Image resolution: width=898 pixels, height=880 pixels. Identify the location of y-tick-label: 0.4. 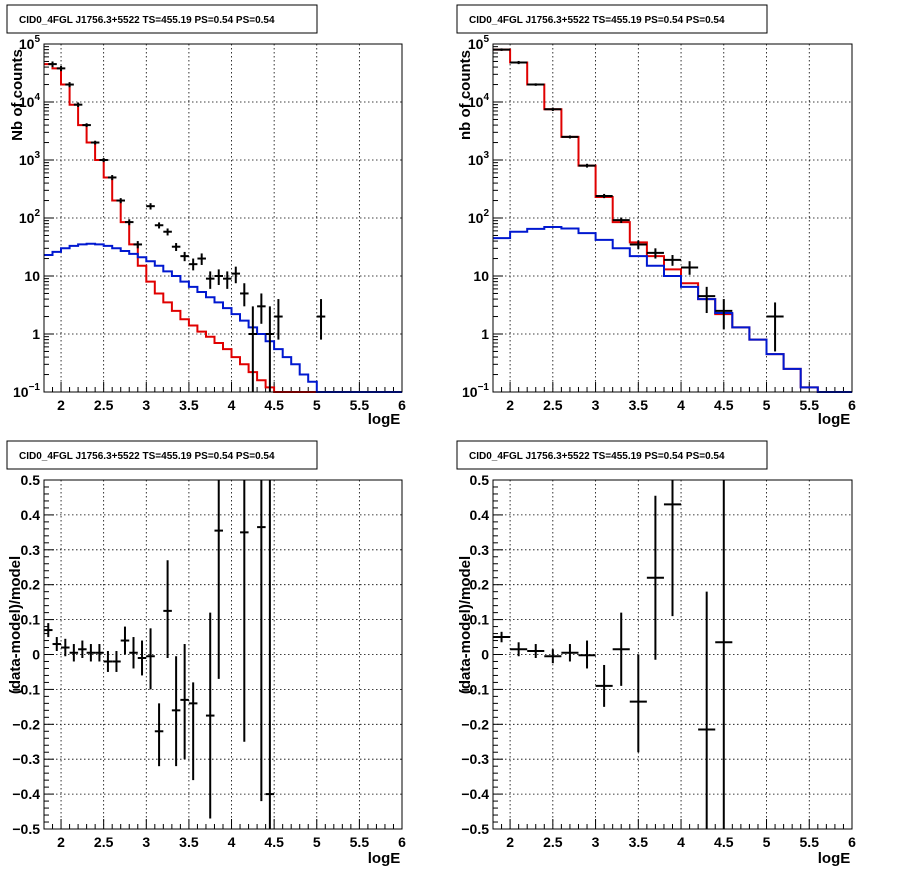
(31, 515).